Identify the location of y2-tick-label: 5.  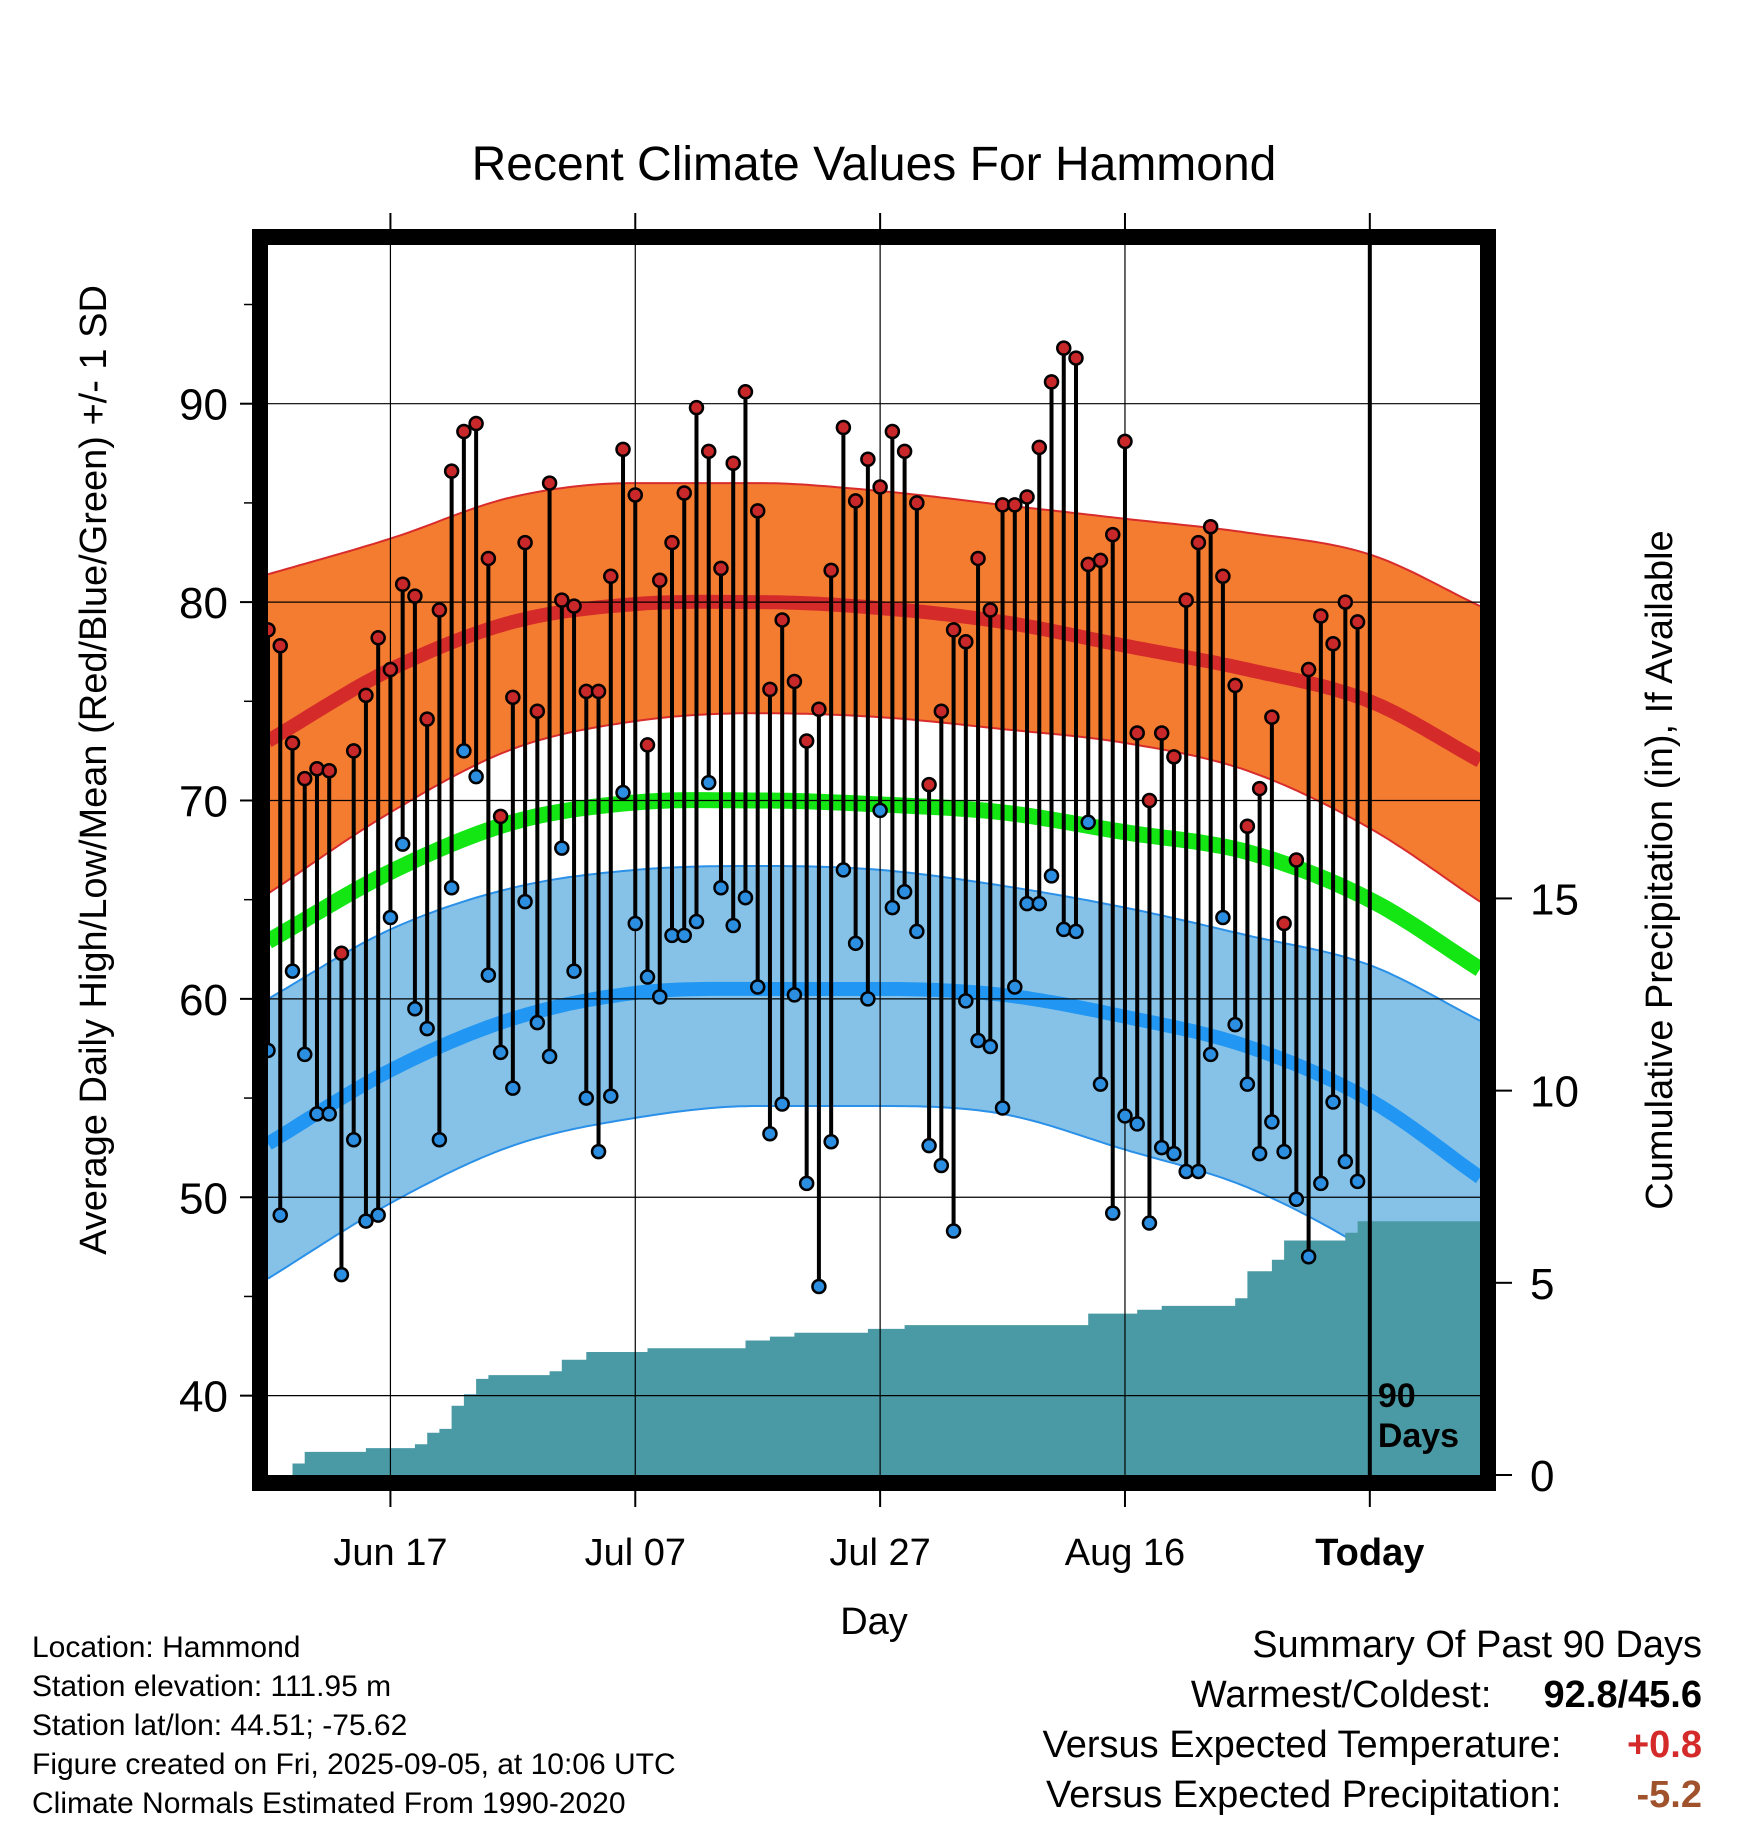
(1542, 1284).